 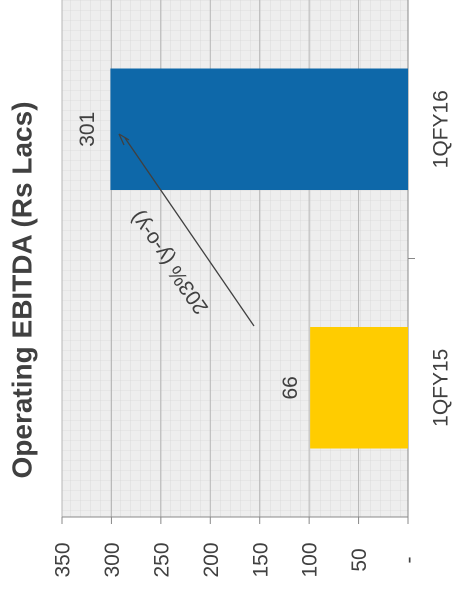 I want to click on bar-value-label: 301, so click(x=87, y=129).